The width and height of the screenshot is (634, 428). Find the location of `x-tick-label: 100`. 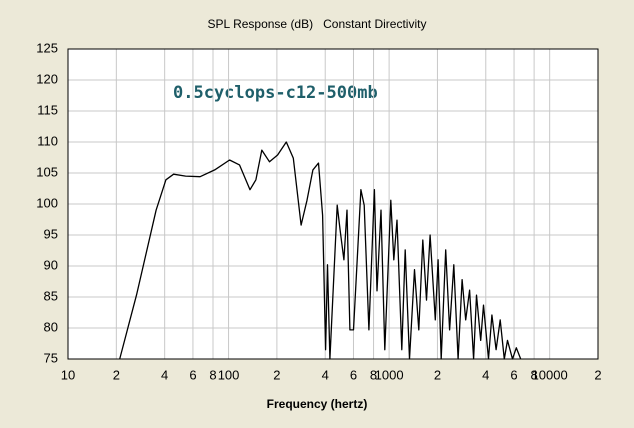

x-tick-label: 100 is located at coordinates (229, 374).